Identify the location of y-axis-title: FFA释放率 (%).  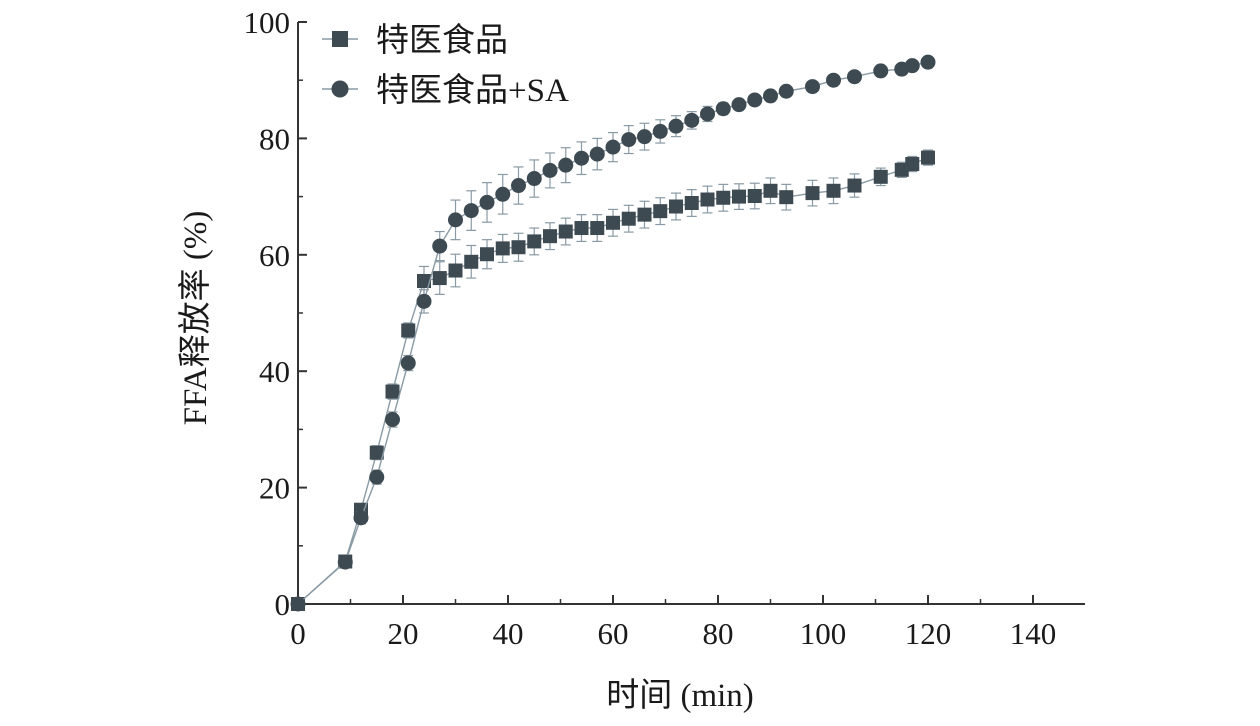
(195, 318).